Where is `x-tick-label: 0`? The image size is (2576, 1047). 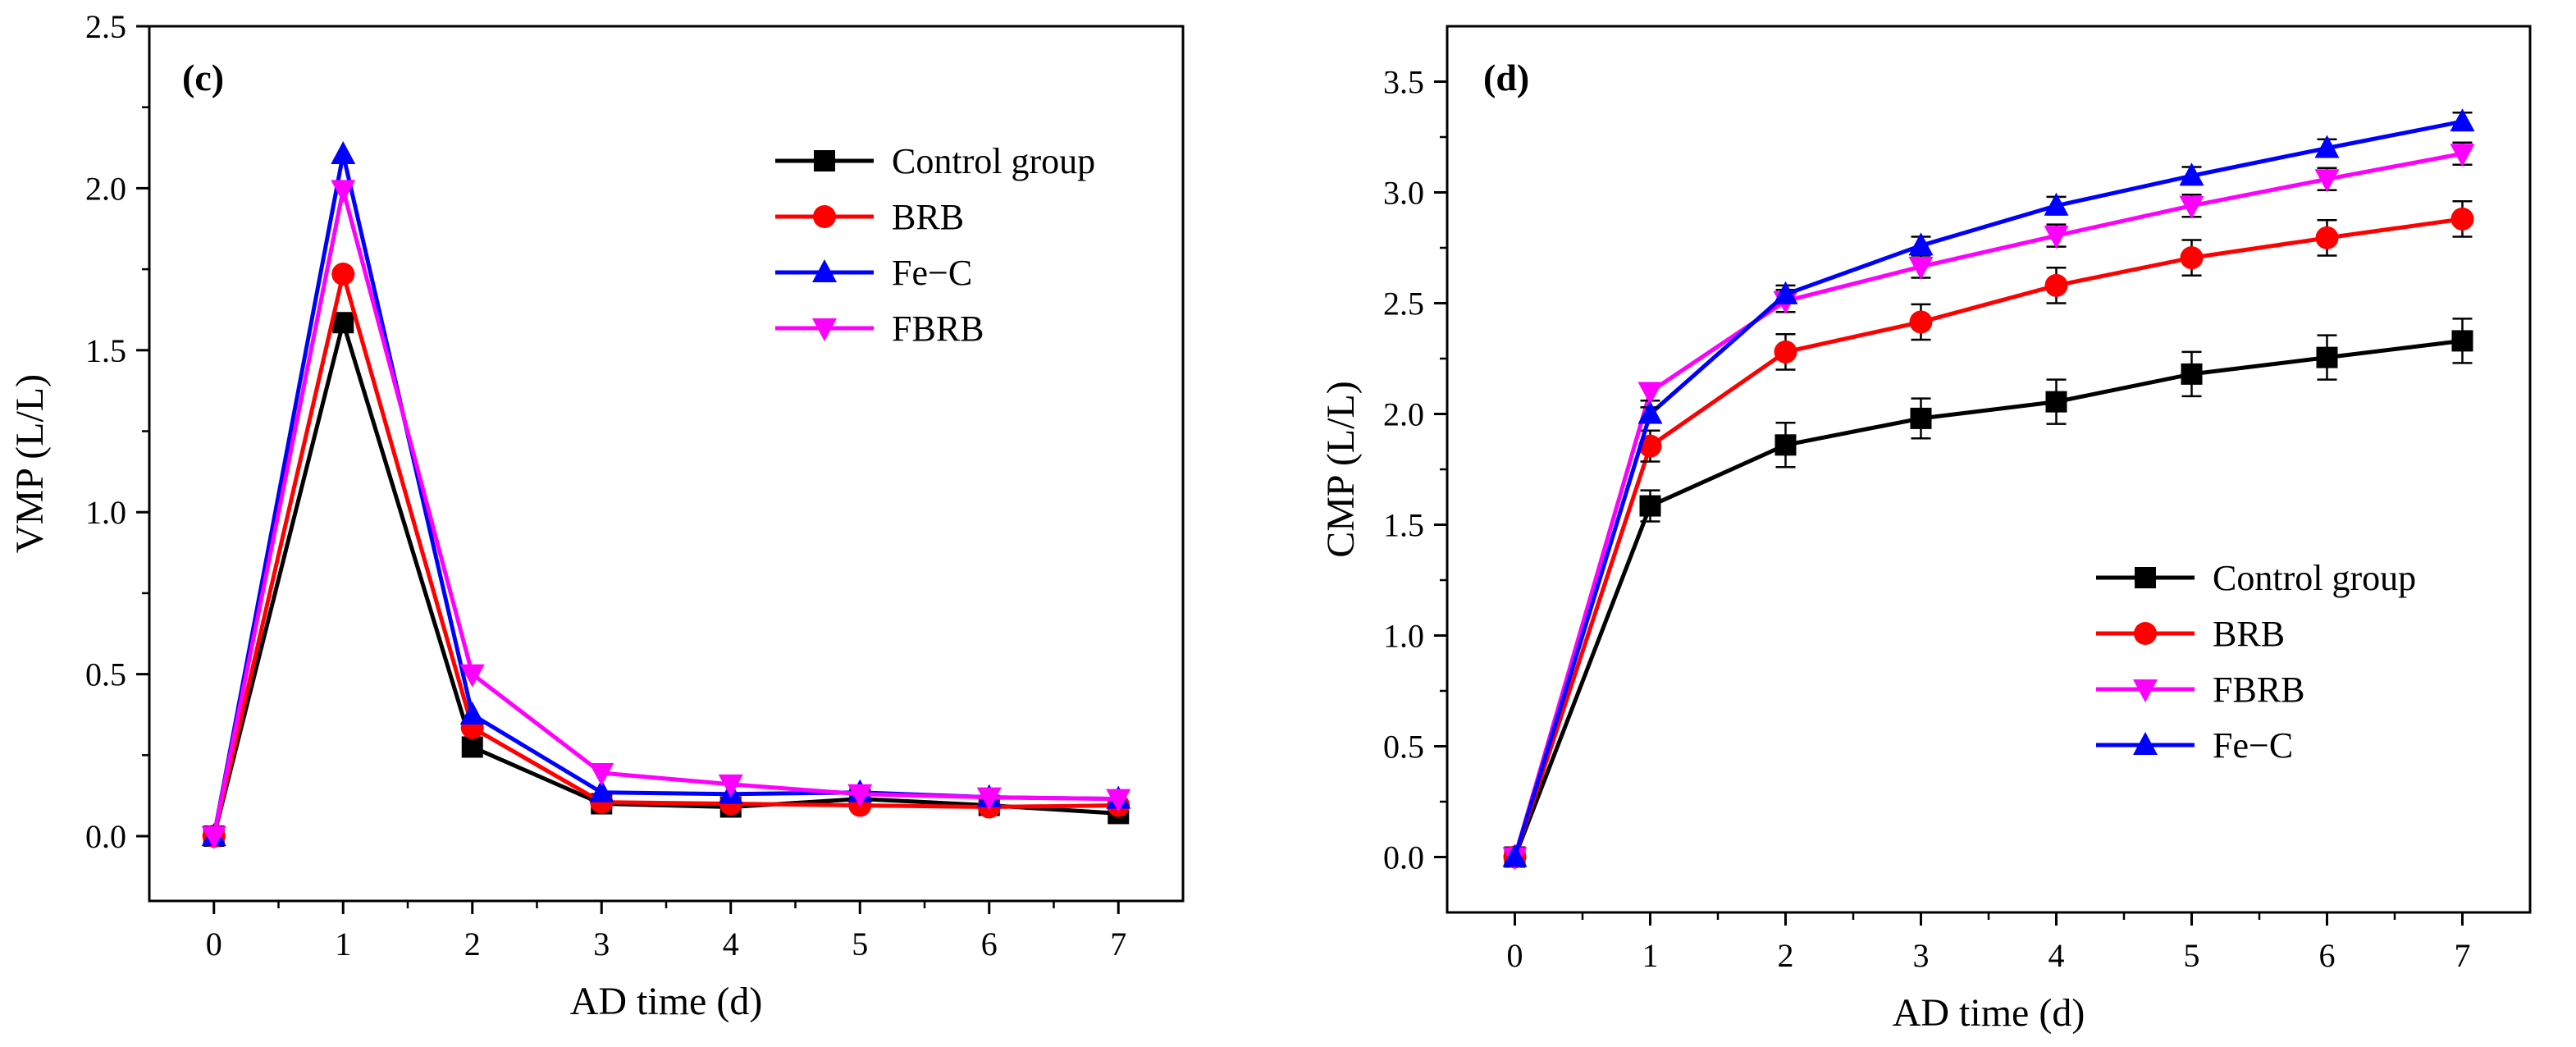 x-tick-label: 0 is located at coordinates (1515, 955).